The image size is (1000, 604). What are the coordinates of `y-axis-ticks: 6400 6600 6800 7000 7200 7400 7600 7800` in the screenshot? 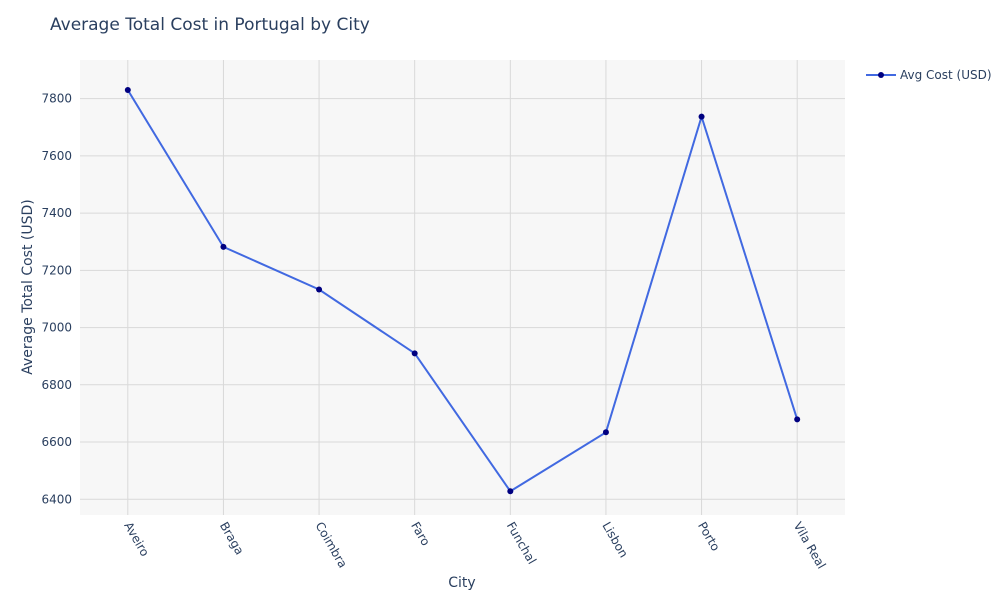 It's located at (56, 299).